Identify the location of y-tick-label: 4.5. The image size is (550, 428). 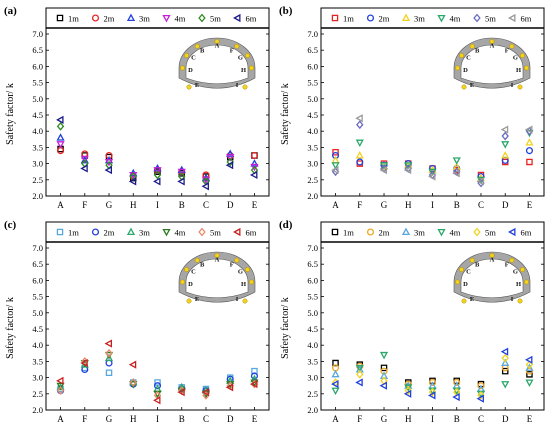
(37, 329).